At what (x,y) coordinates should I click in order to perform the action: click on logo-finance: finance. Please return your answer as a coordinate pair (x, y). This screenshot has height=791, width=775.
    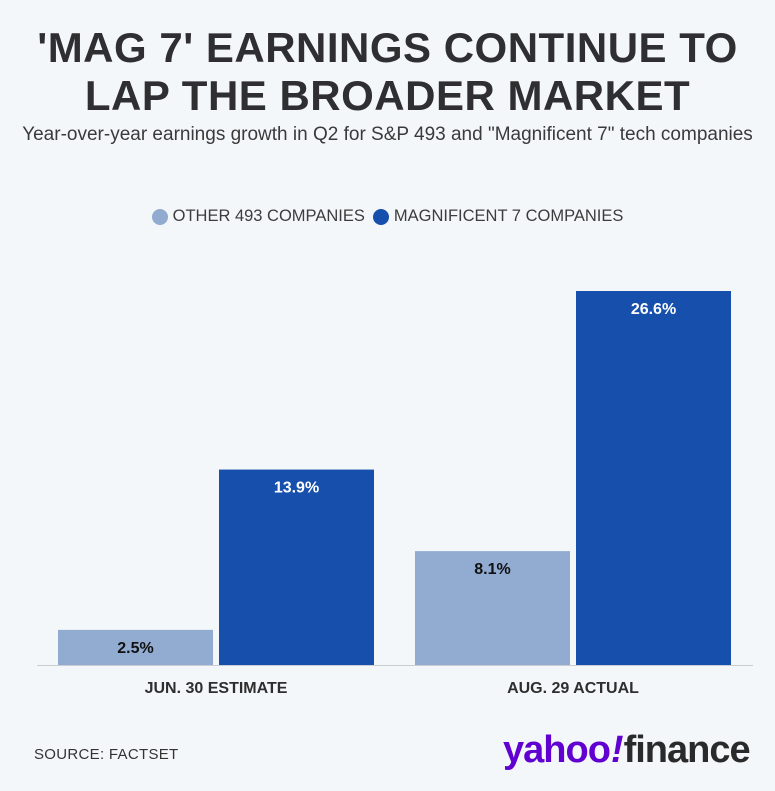
    Looking at the image, I should click on (687, 750).